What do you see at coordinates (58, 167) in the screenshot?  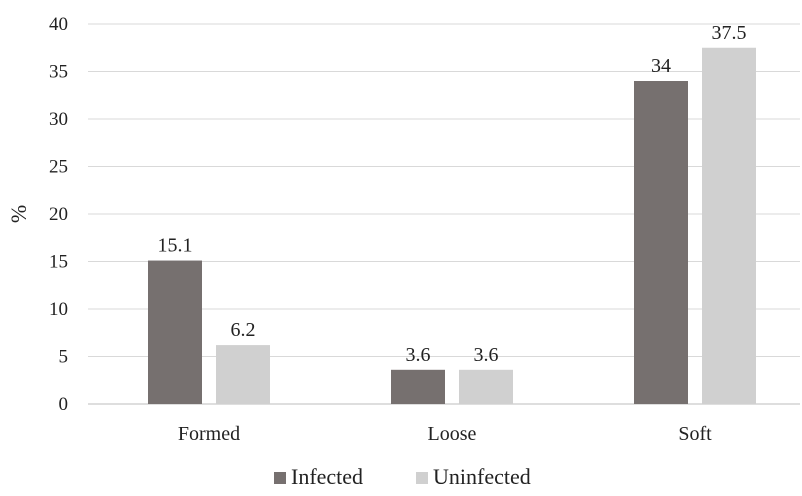 I see `y-tick-label: 25` at bounding box center [58, 167].